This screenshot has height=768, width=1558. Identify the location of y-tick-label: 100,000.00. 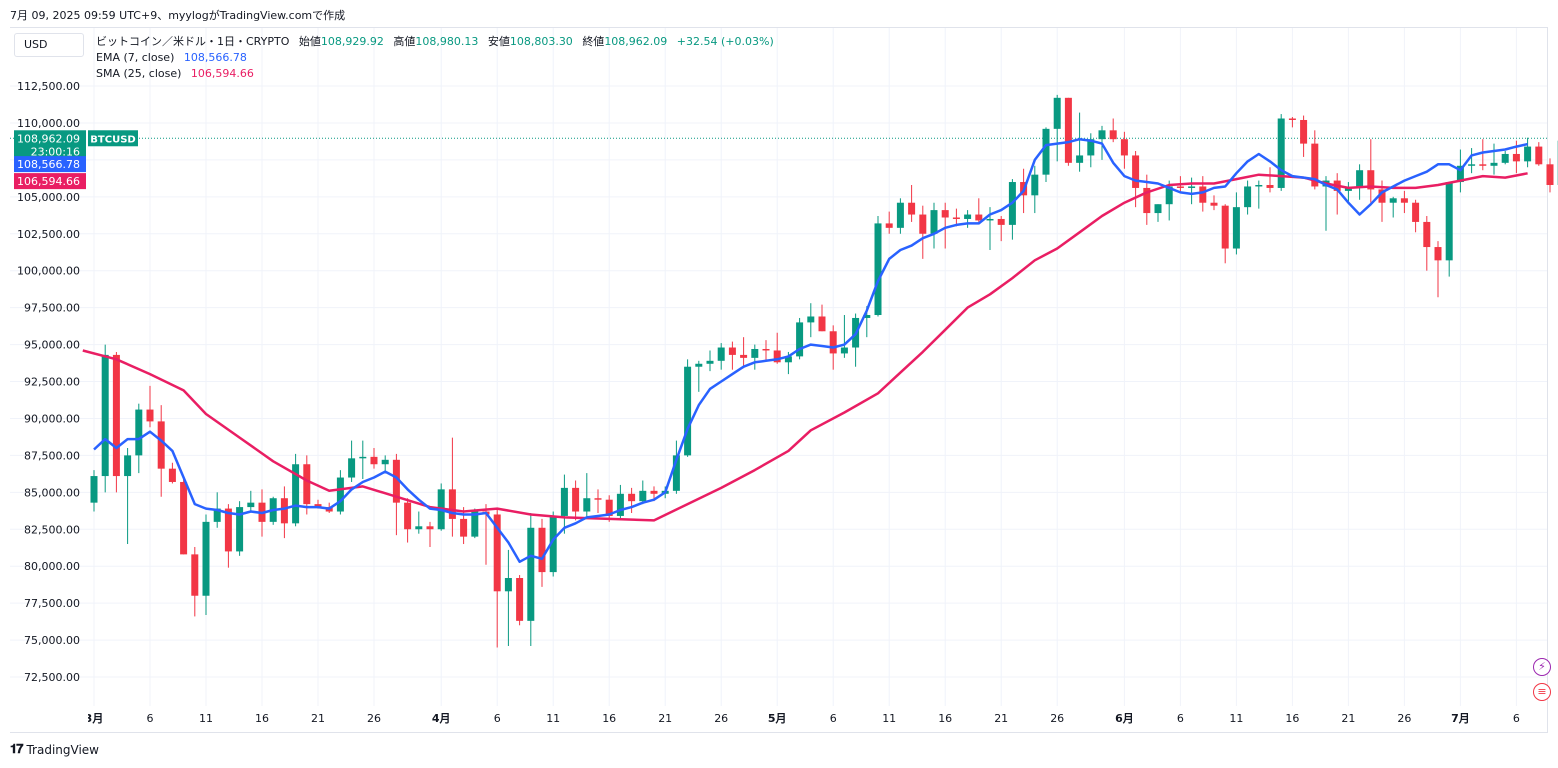
(48, 271).